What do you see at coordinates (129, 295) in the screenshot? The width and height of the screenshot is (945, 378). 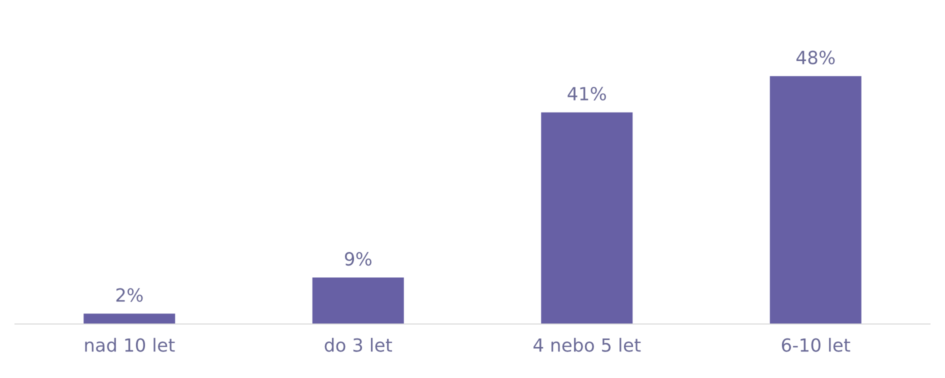 I see `data-label: 2%` at bounding box center [129, 295].